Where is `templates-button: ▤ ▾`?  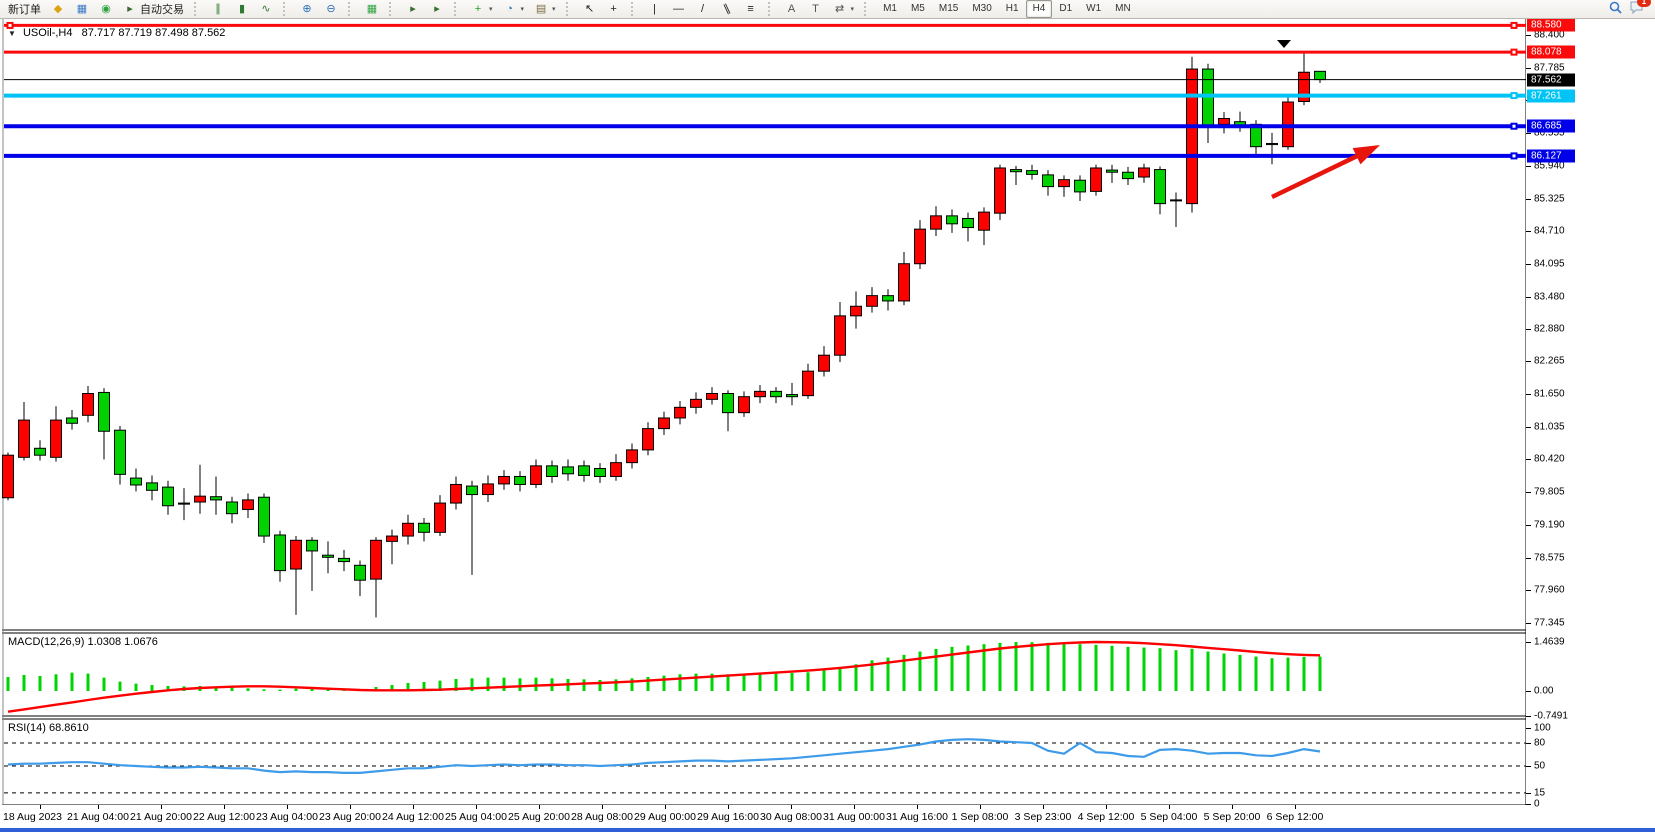
templates-button: ▤ ▾ is located at coordinates (545, 9).